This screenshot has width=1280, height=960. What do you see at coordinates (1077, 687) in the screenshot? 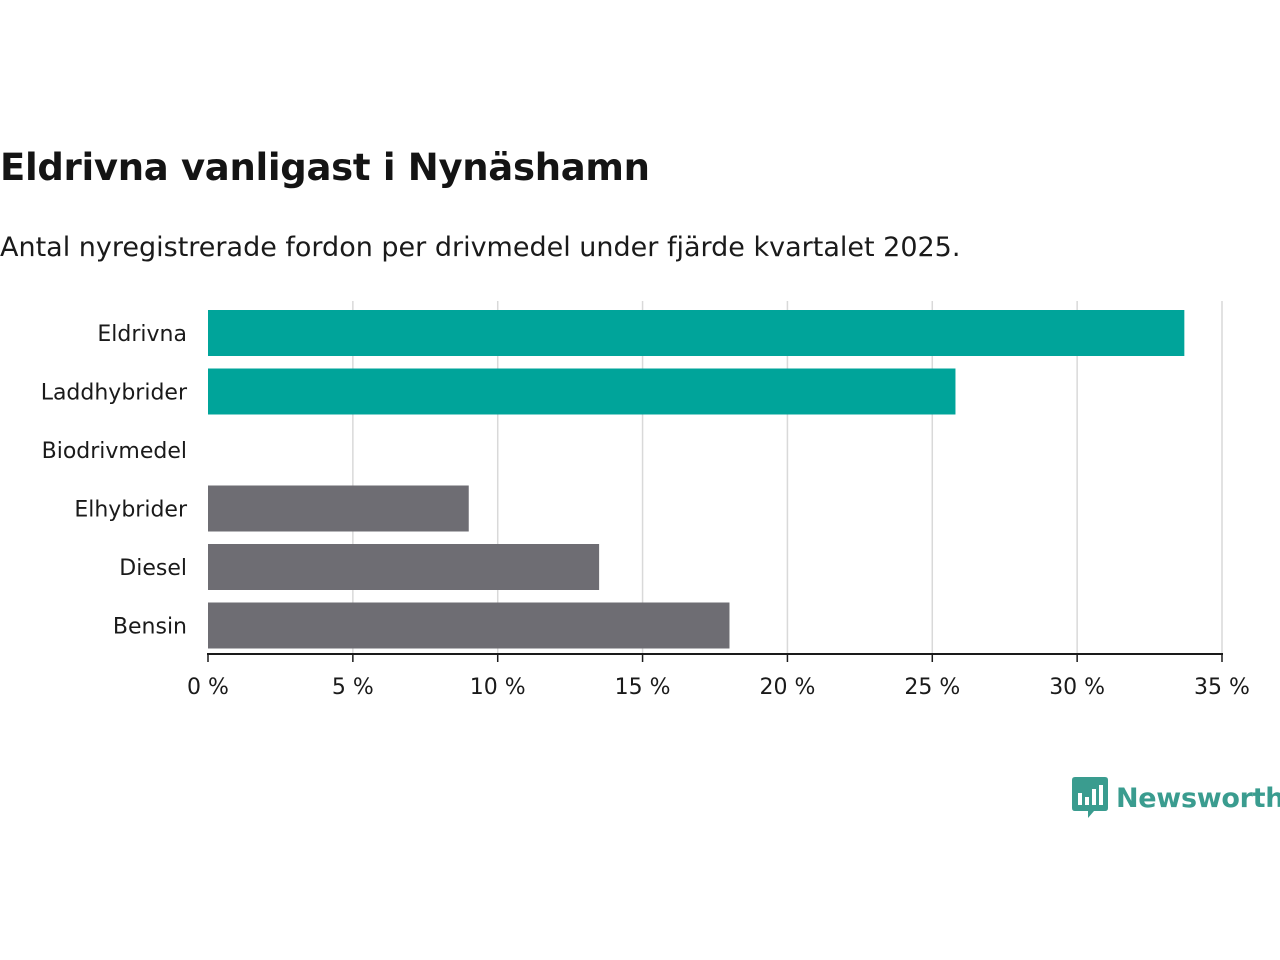
I see `x-tick-label: 30 %` at bounding box center [1077, 687].